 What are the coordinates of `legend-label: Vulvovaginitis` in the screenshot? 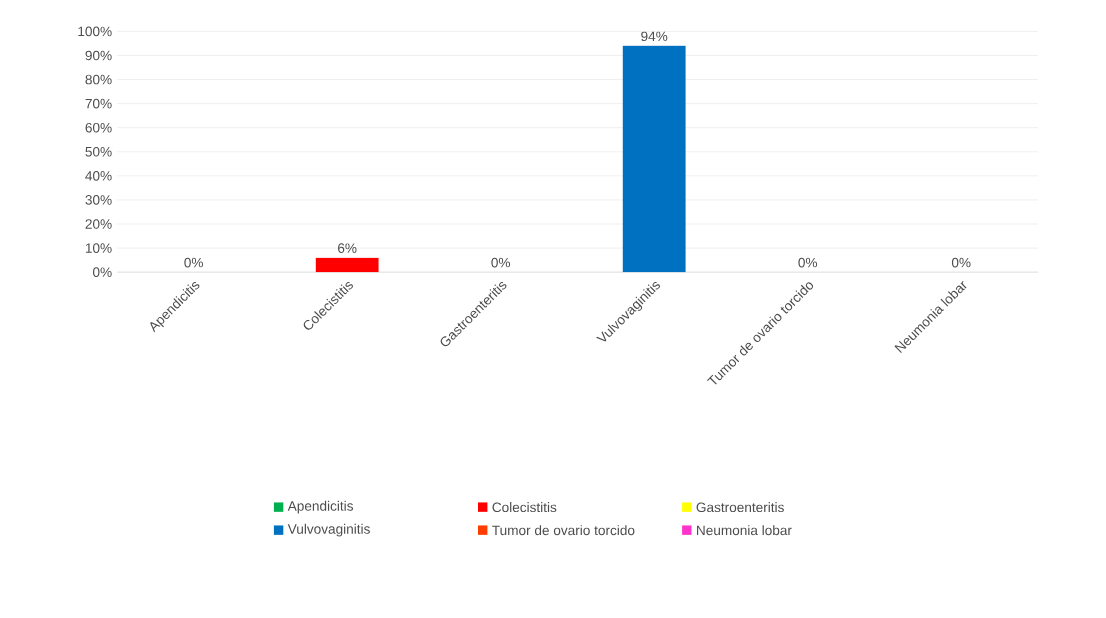 It's located at (328, 530).